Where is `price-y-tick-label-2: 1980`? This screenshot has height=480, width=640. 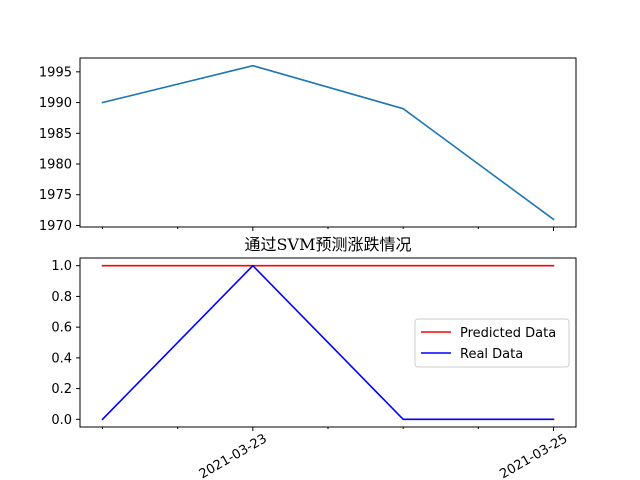
price-y-tick-label-2: 1980 is located at coordinates (55, 165).